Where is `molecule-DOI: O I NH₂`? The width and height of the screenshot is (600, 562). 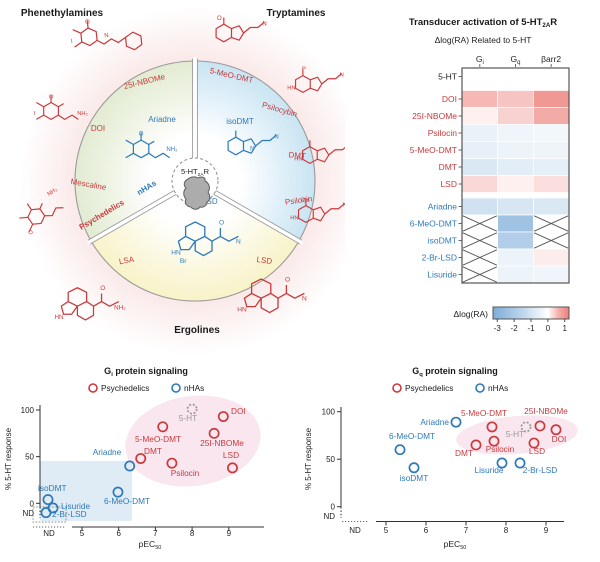 molecule-DOI: O I NH₂ is located at coordinates (60, 107).